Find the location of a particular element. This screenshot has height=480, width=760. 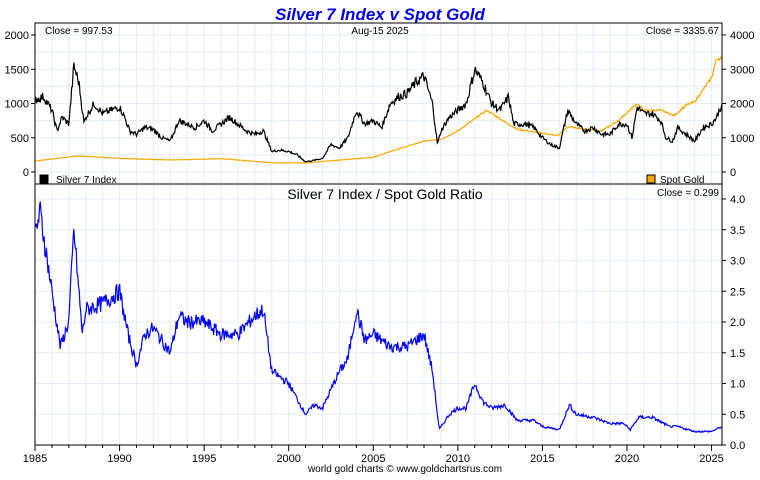

x-tick-label: 2005 is located at coordinates (373, 459).